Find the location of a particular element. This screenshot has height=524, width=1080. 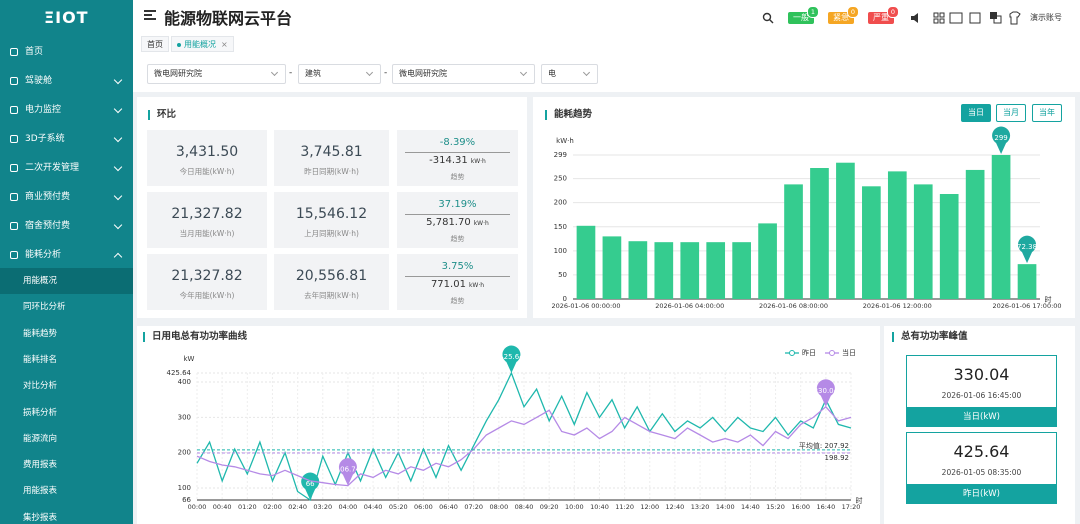

submenu-item: 用能报表 is located at coordinates (66, 491).